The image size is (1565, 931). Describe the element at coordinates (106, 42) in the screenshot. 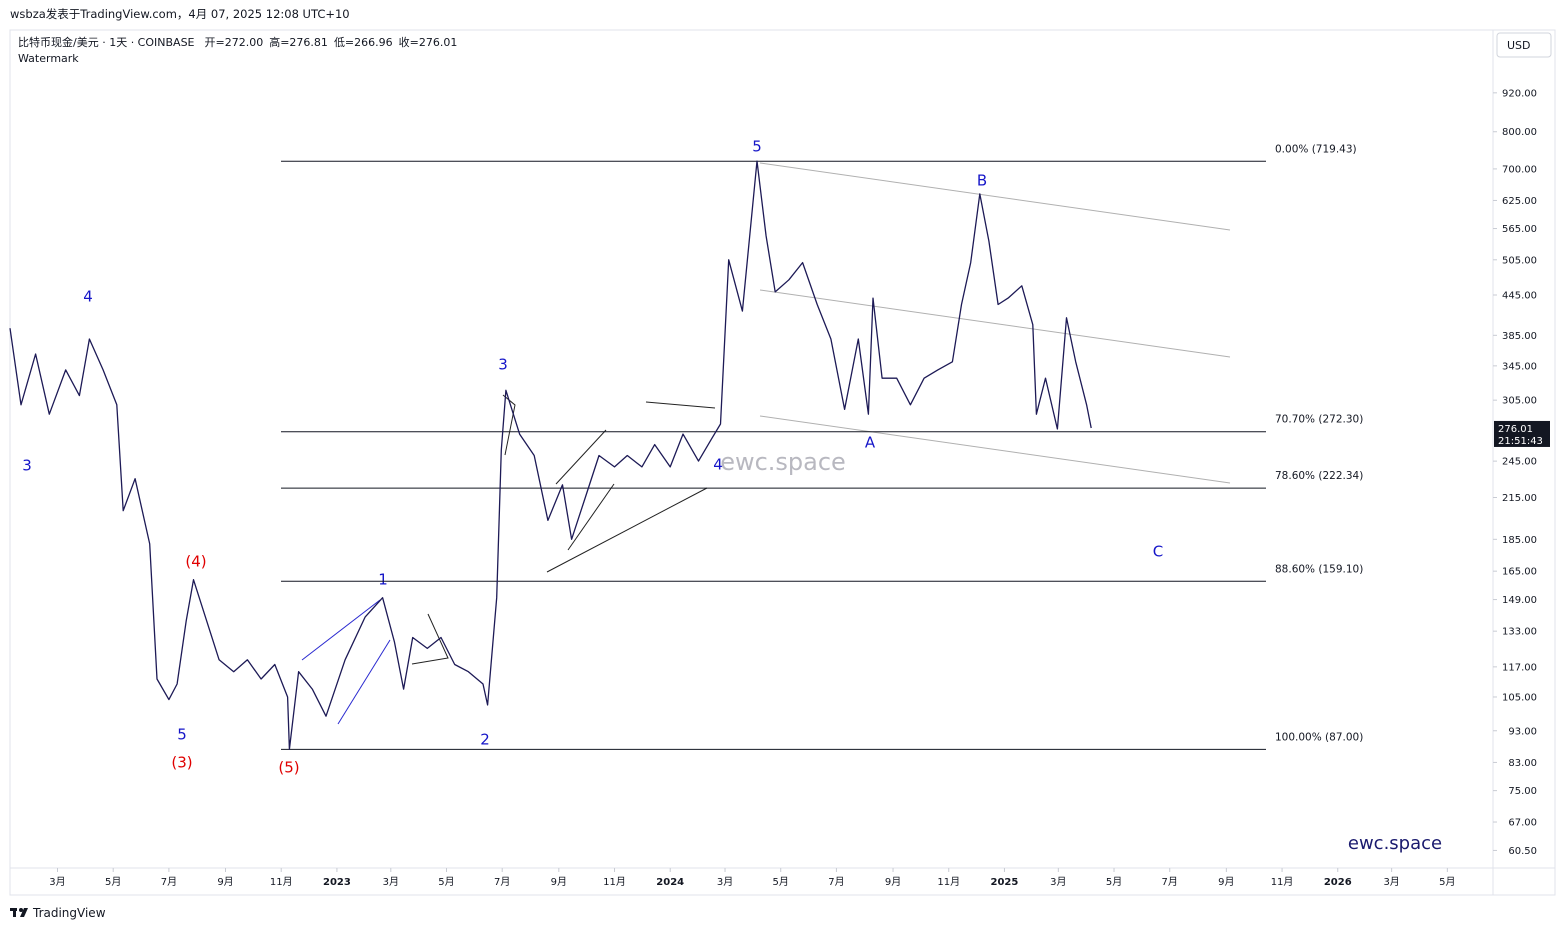

I see `symbol: 比特币现金/美元 · 1天 · COINBASE` at that location.